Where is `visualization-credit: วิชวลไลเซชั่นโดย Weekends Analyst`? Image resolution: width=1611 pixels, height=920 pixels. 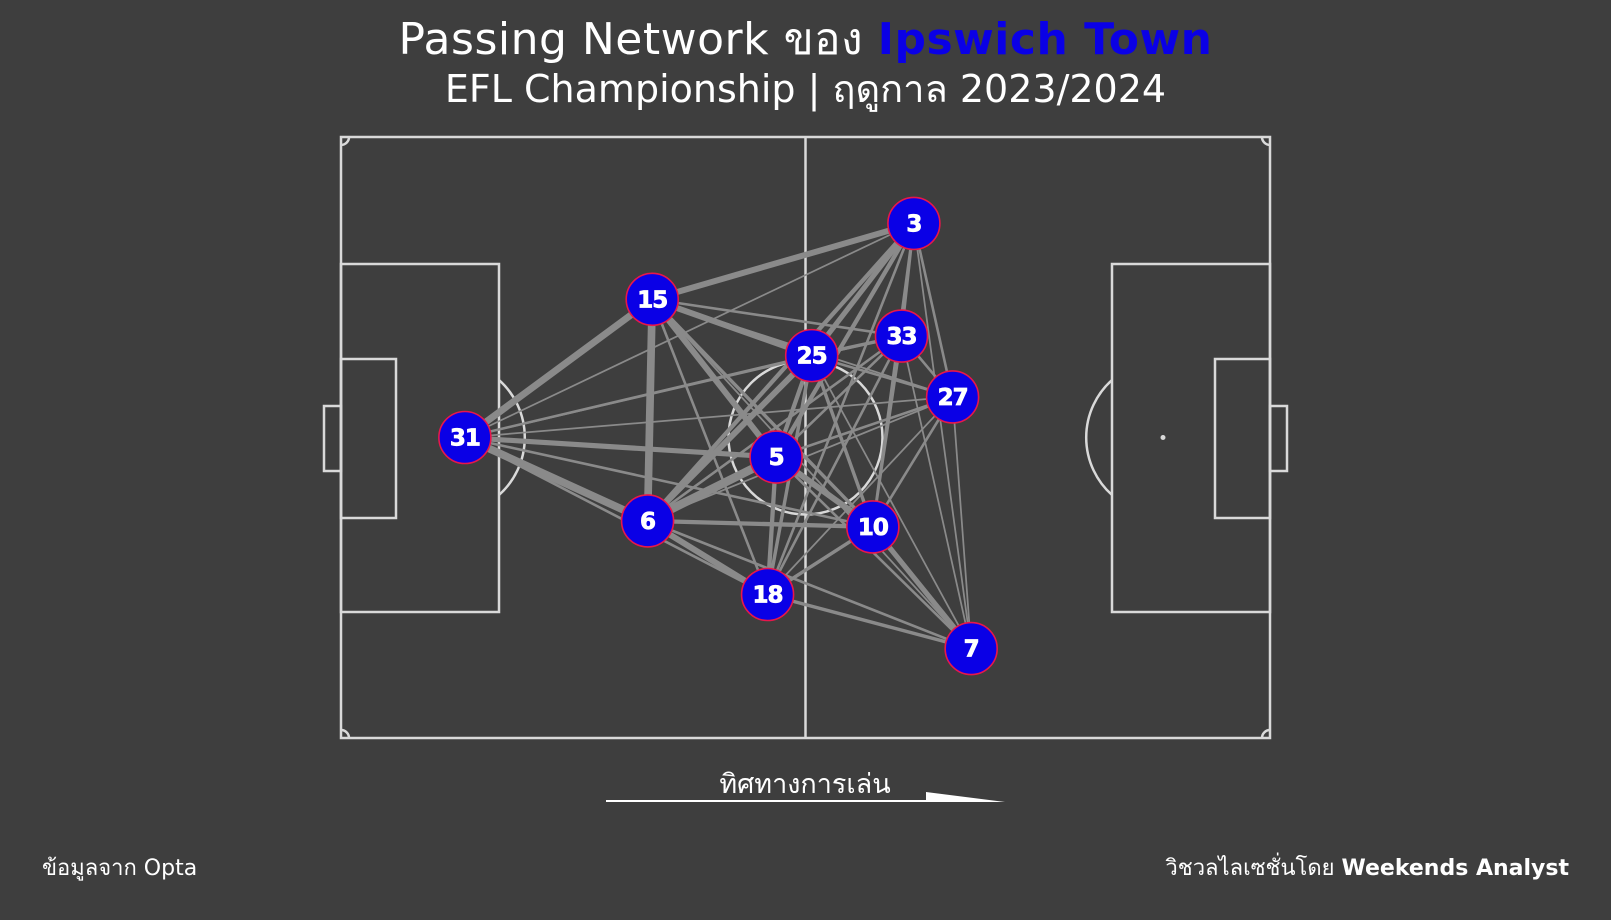
visualization-credit: วิชวลไลเซชั่นโดย Weekends Analyst is located at coordinates (1367, 867).